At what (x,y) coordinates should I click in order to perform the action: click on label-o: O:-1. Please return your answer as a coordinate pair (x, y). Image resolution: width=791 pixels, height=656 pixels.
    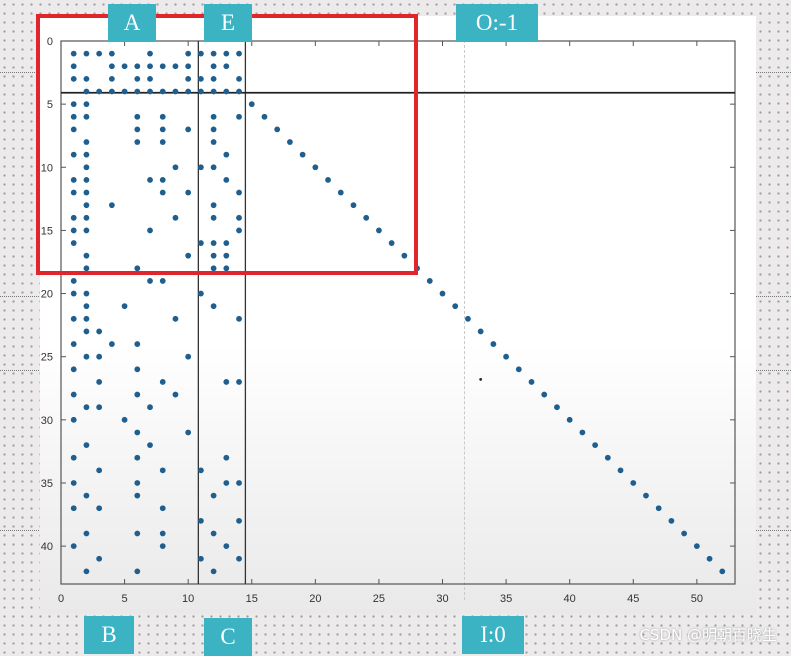
    Looking at the image, I should click on (497, 23).